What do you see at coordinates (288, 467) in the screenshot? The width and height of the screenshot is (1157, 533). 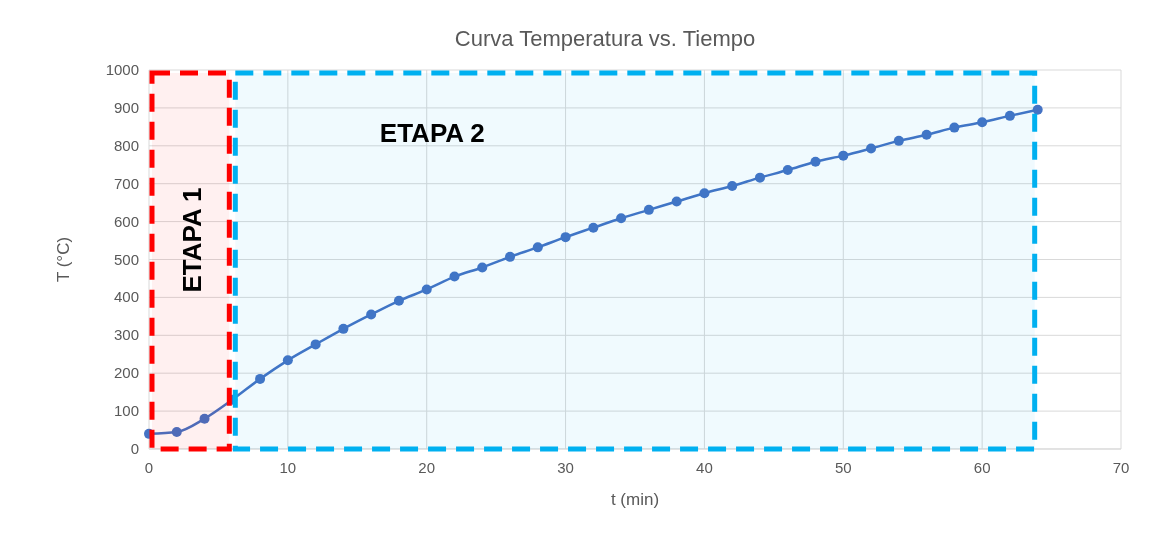 I see `x-tick-label: 10` at bounding box center [288, 467].